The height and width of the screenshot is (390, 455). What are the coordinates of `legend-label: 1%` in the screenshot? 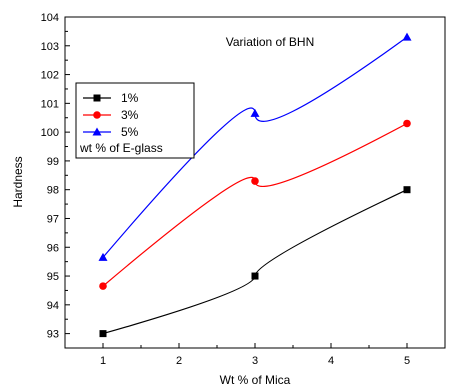 It's located at (130, 98).